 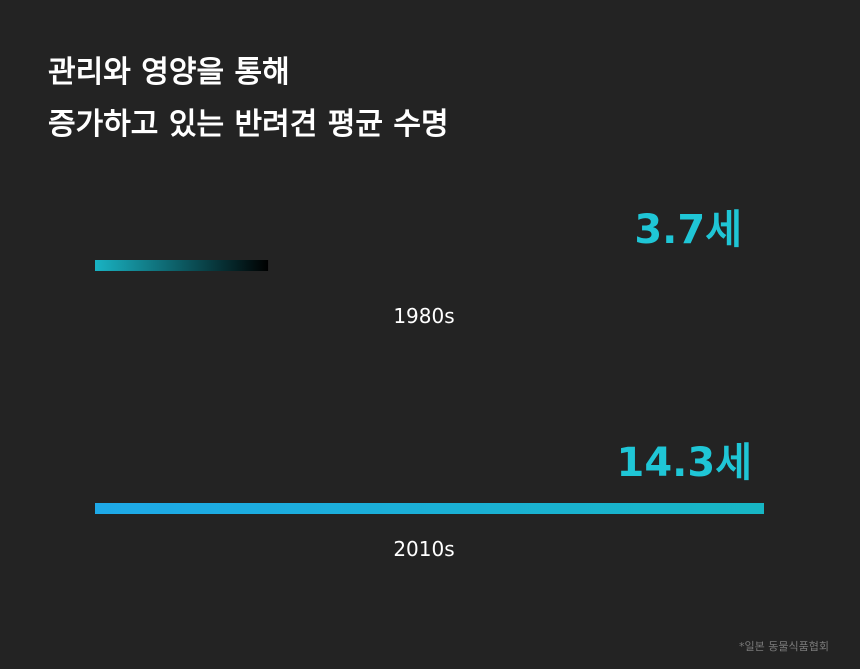 What do you see at coordinates (784, 646) in the screenshot?
I see `source: *일본 동물식품협회` at bounding box center [784, 646].